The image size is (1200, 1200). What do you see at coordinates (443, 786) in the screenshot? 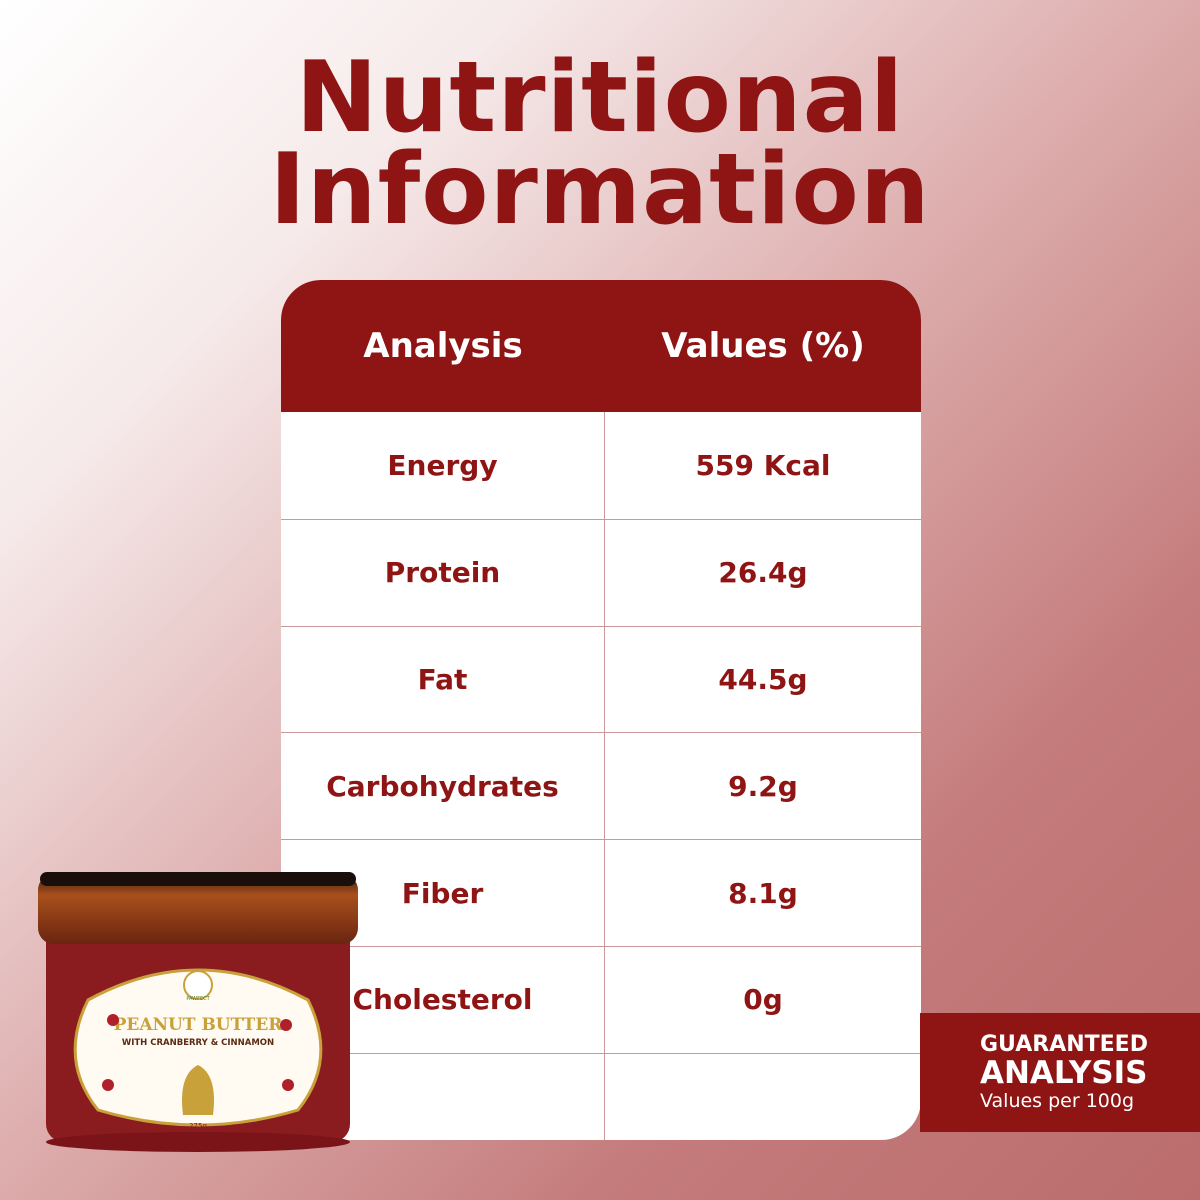
I see `analysis-cell: Carbohydrates` at bounding box center [443, 786].